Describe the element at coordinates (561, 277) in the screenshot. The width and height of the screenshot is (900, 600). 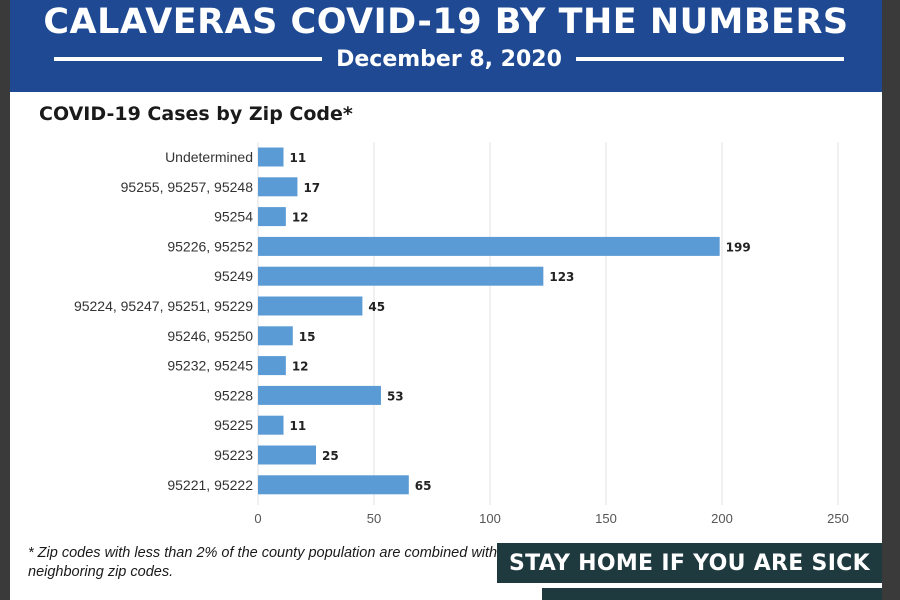
I see `data-label: 123` at that location.